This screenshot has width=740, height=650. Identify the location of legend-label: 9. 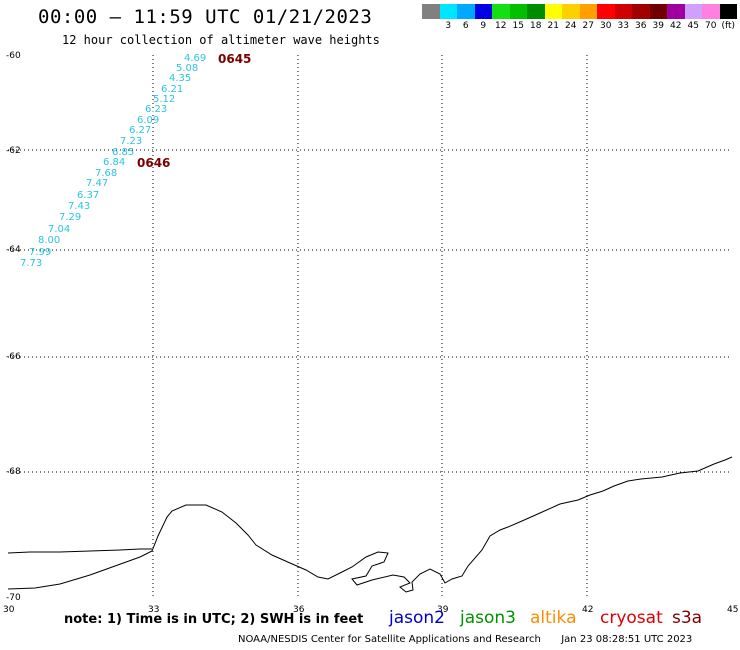
(483, 26).